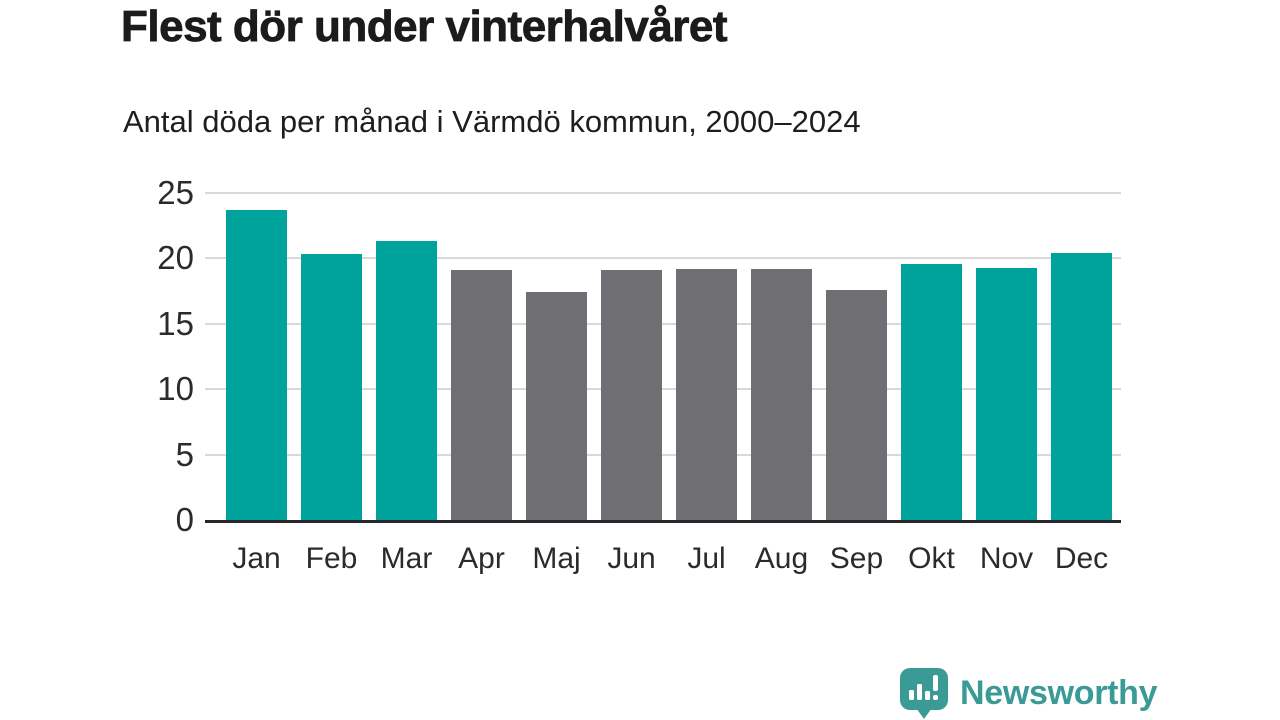 This screenshot has width=1280, height=720. Describe the element at coordinates (924, 693) in the screenshot. I see `newsworthy-logo-icon` at that location.